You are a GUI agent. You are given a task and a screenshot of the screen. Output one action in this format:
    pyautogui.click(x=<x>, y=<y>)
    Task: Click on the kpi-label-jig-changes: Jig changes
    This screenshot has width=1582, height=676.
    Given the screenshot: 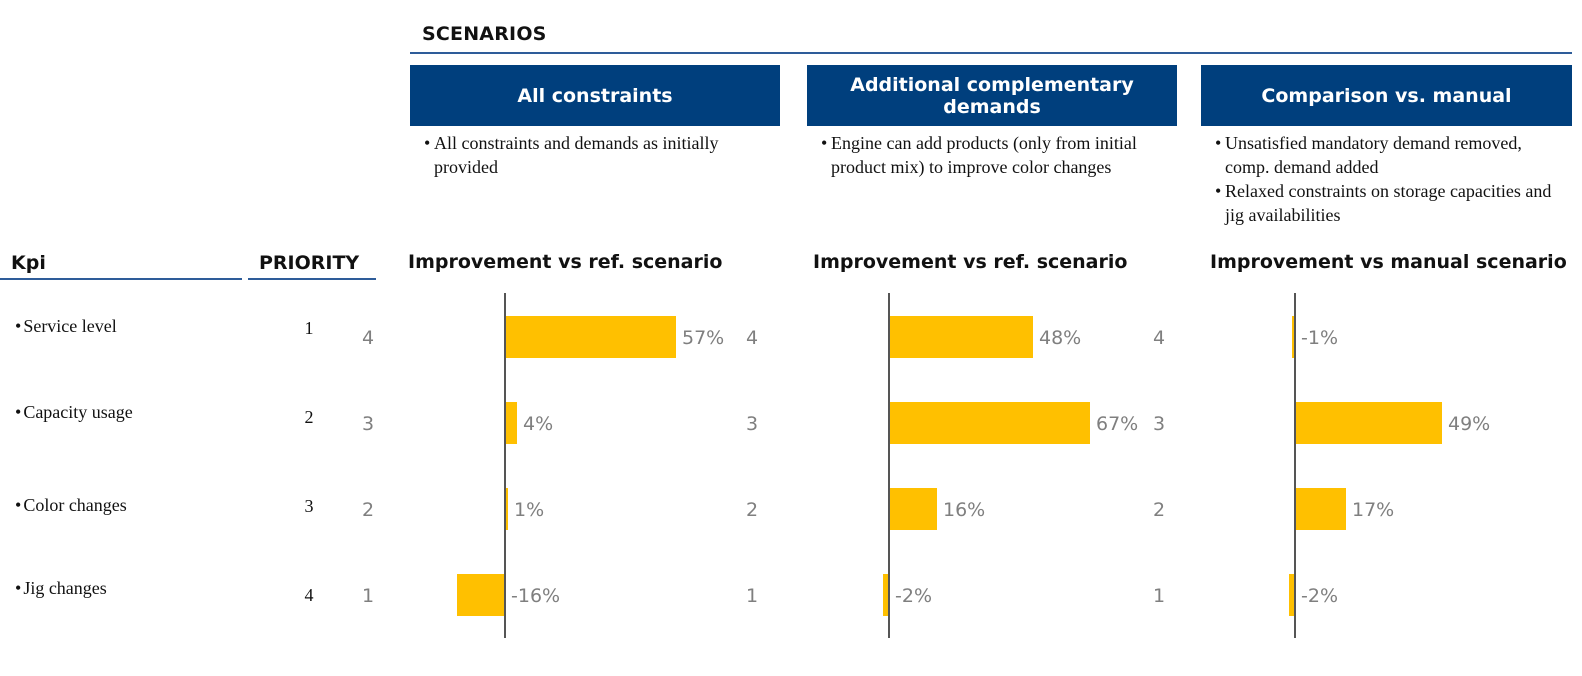 What is the action you would take?
    pyautogui.click(x=60, y=588)
    